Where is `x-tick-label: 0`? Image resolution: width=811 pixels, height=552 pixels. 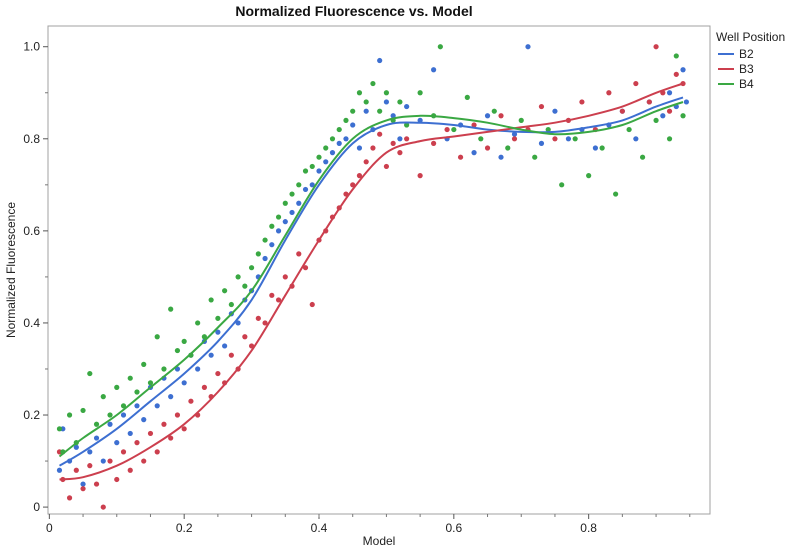
x-tick-label: 0 is located at coordinates (49, 528).